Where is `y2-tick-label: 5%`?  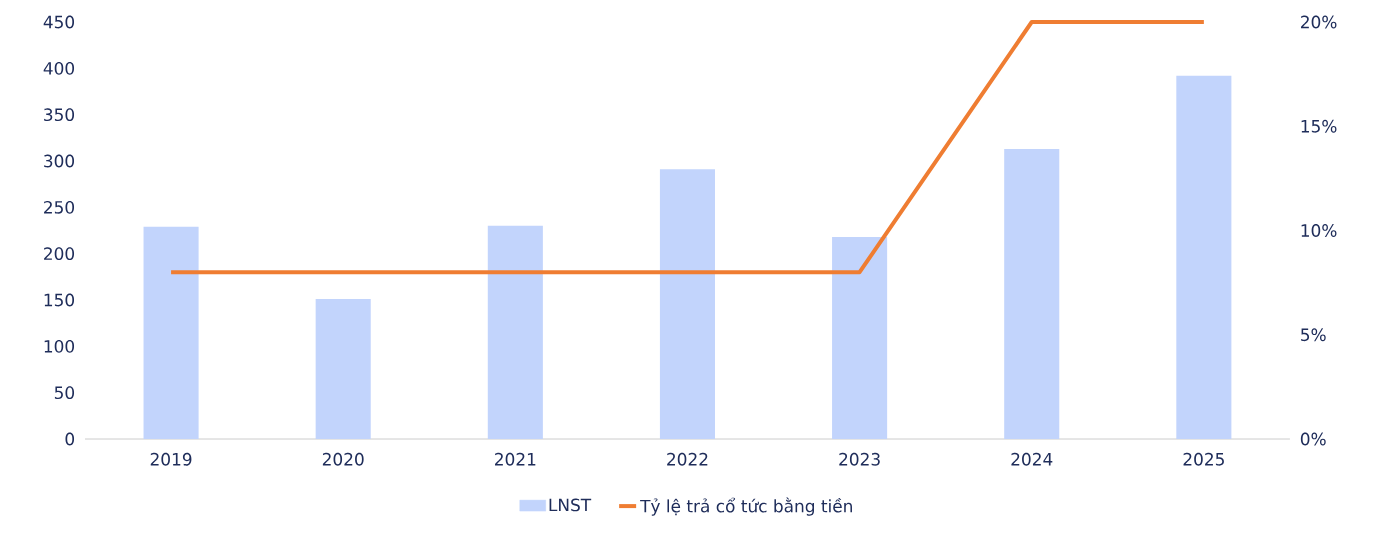
y2-tick-label: 5% is located at coordinates (1313, 335).